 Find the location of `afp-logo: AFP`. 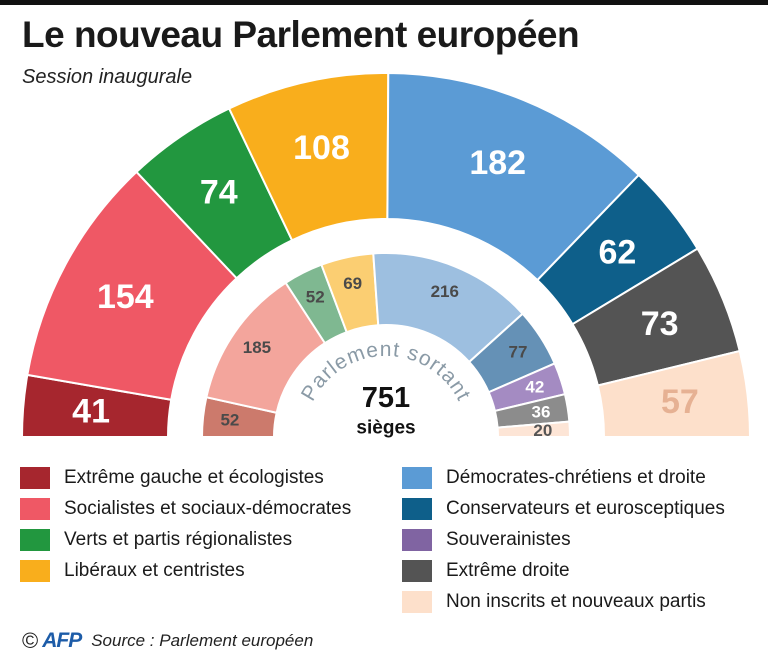

afp-logo: AFP is located at coordinates (62, 640).